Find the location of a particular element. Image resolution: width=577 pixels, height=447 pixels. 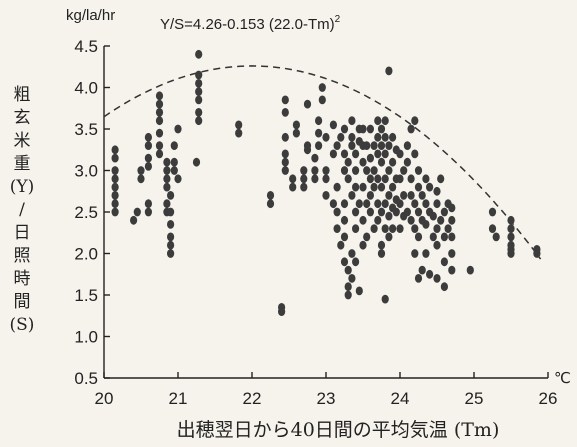

x-ticks: 20 21 22 23 24 25 26 is located at coordinates (326, 390).